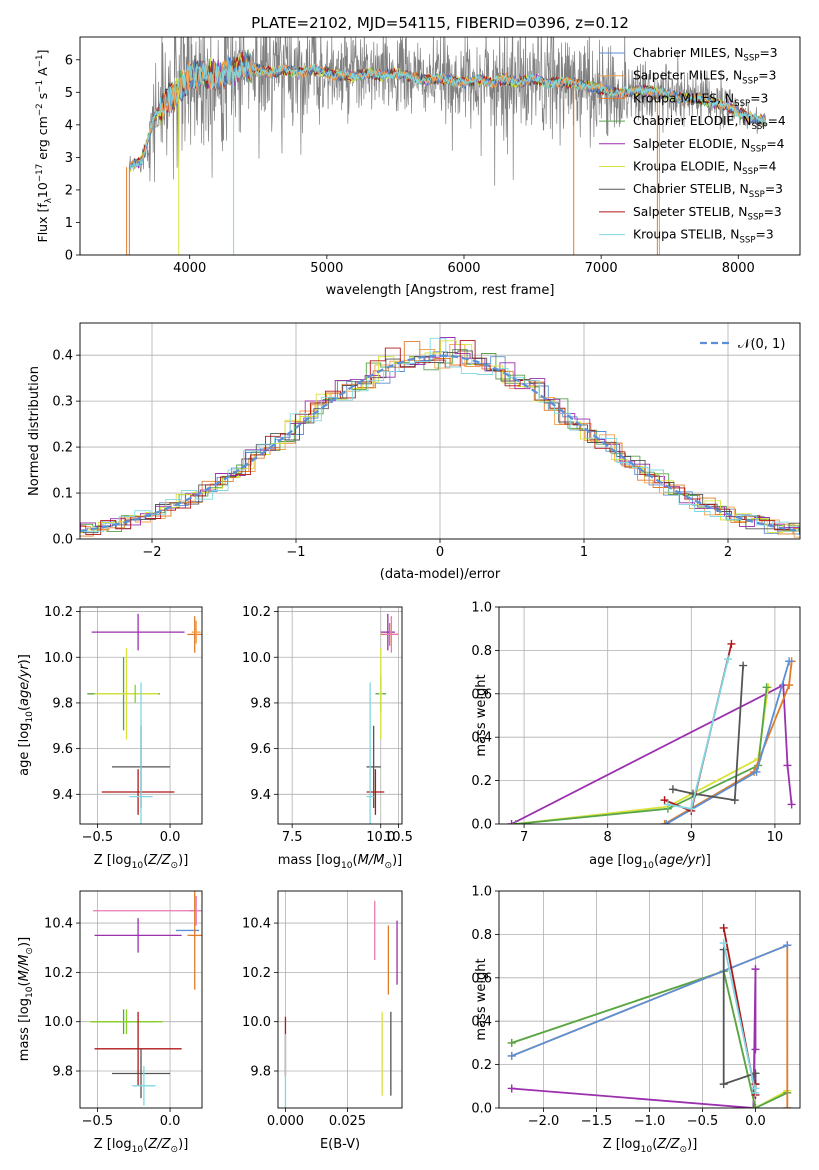  I want to click on x-tick-label: −2.0, so click(544, 1121).